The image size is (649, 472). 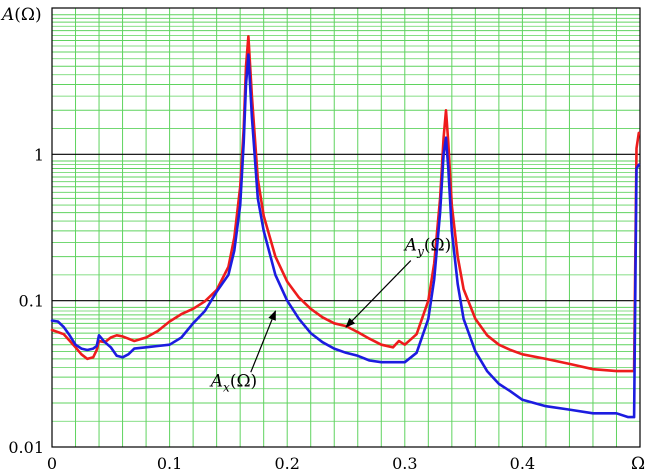 I want to click on series-annotation-label: Ax(Ω), so click(x=233, y=382).